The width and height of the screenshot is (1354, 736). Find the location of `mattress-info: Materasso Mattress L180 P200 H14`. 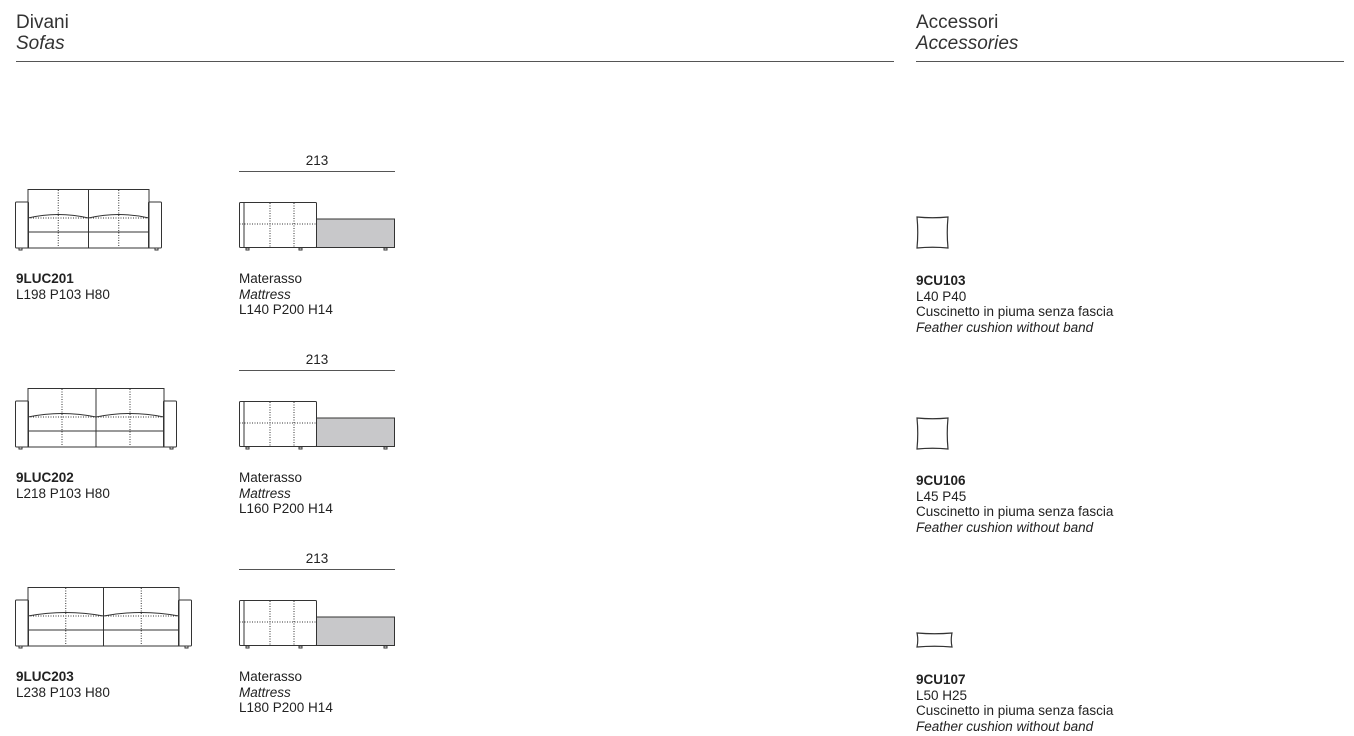

mattress-info: Materasso Mattress L180 P200 H14 is located at coordinates (286, 692).